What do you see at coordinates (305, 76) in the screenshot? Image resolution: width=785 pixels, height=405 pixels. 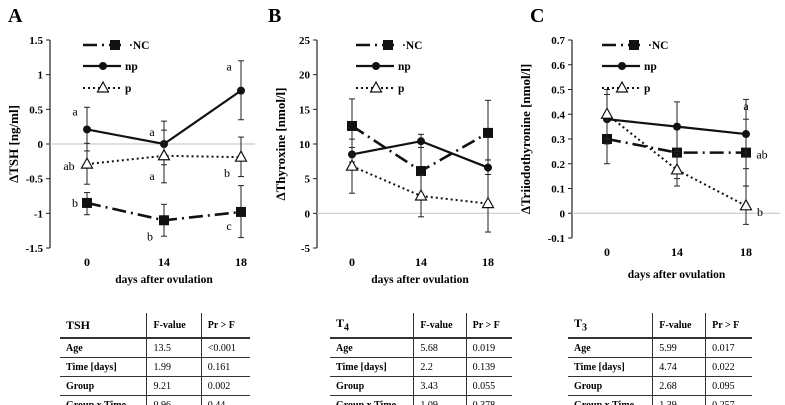 I see `y-tick-label: 20` at bounding box center [305, 76].